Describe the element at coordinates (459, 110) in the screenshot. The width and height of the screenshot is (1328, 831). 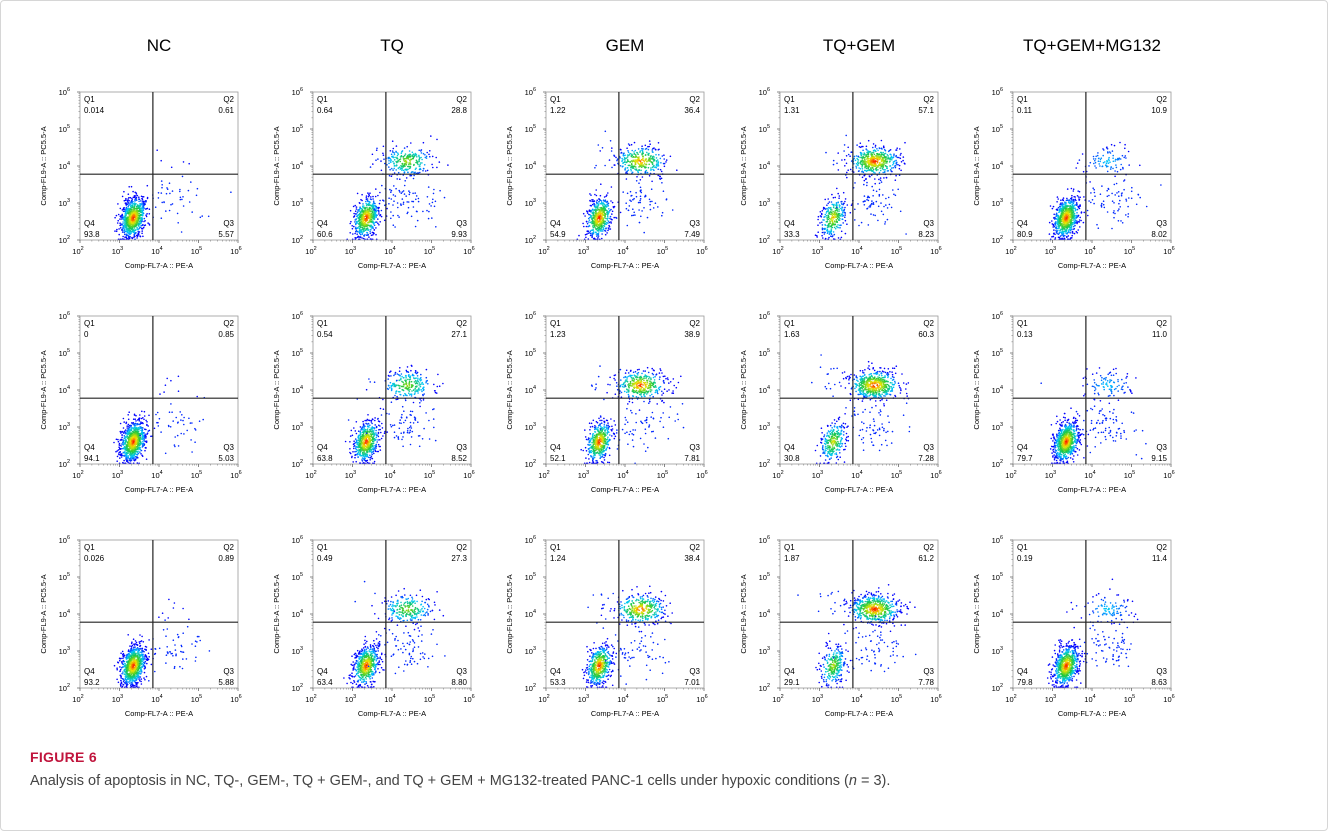
I see `quadrant-value: 28.8` at that location.